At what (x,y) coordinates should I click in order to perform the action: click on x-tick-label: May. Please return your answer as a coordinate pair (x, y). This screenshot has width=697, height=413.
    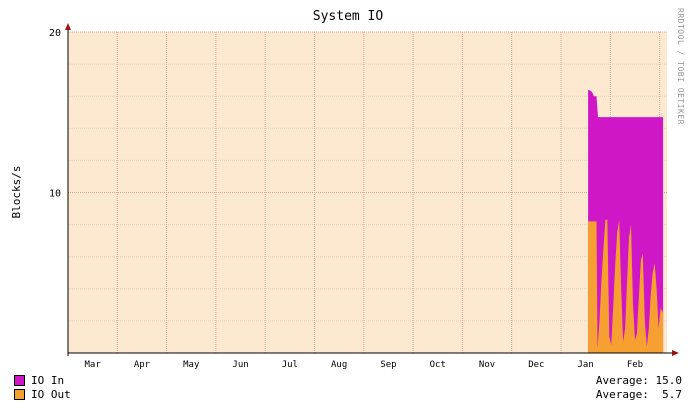
    Looking at the image, I should click on (191, 365).